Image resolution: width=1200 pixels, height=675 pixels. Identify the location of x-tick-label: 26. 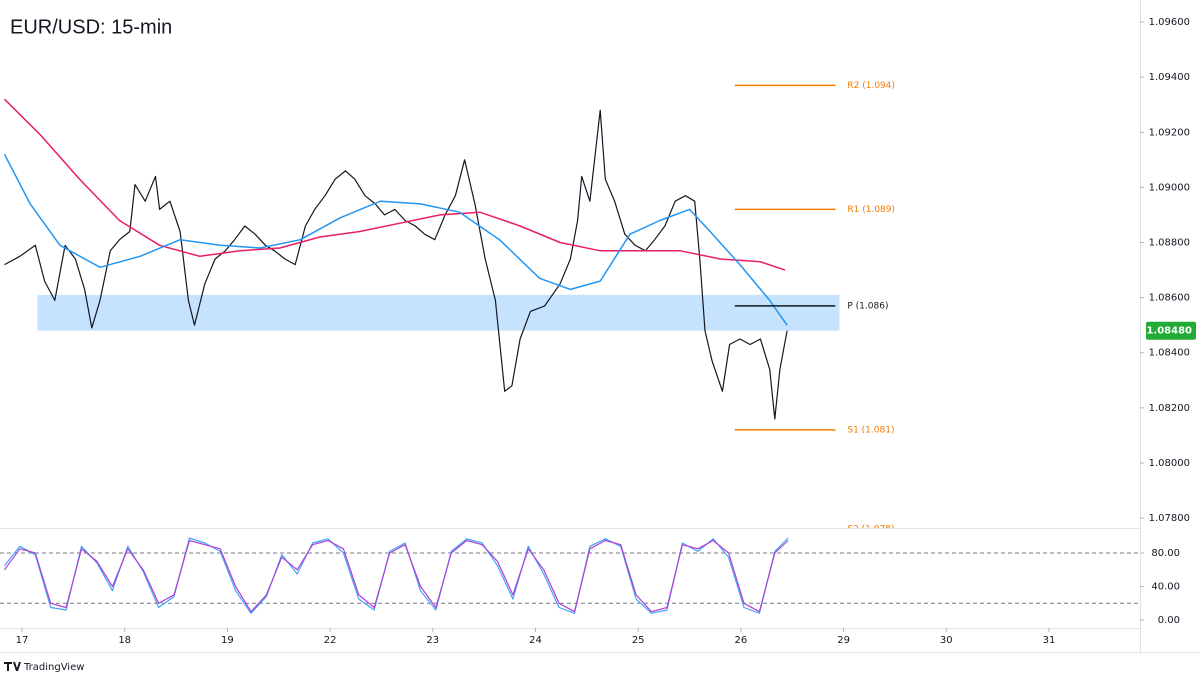
(741, 640).